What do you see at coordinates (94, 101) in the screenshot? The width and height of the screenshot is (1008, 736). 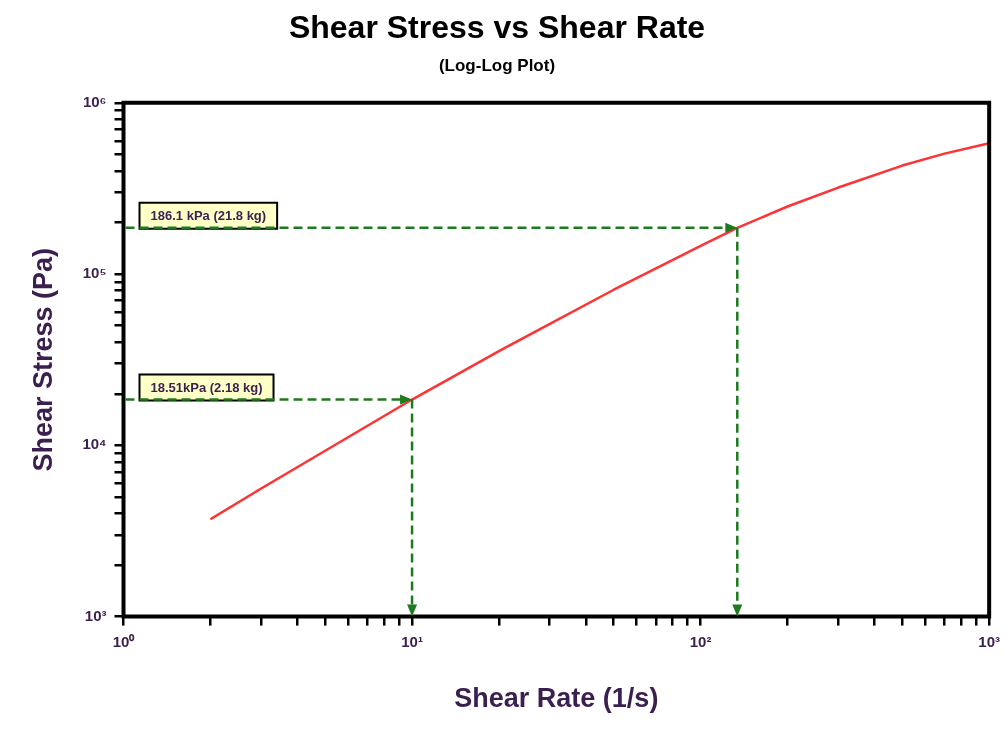 I see `y-tick-label: 10⁶` at bounding box center [94, 101].